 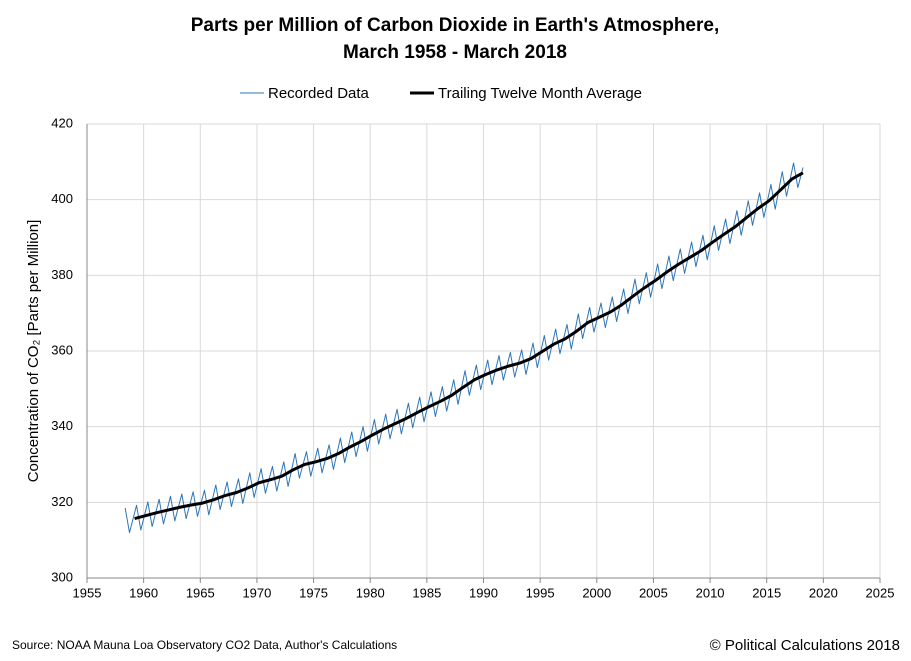 What do you see at coordinates (62, 274) in the screenshot?
I see `y-tick-label: 380` at bounding box center [62, 274].